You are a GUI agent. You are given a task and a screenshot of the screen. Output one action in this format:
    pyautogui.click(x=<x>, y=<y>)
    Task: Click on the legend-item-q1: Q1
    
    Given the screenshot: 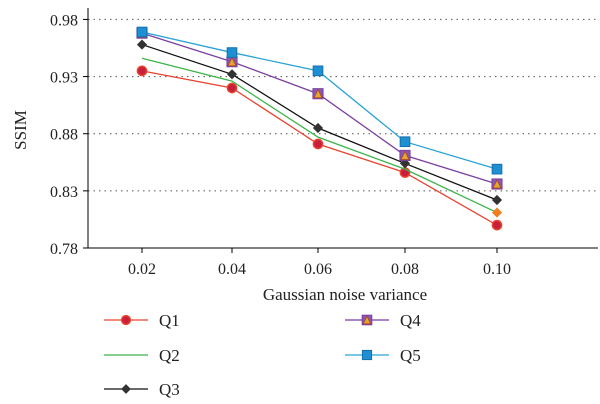 What is the action you would take?
    pyautogui.click(x=142, y=320)
    